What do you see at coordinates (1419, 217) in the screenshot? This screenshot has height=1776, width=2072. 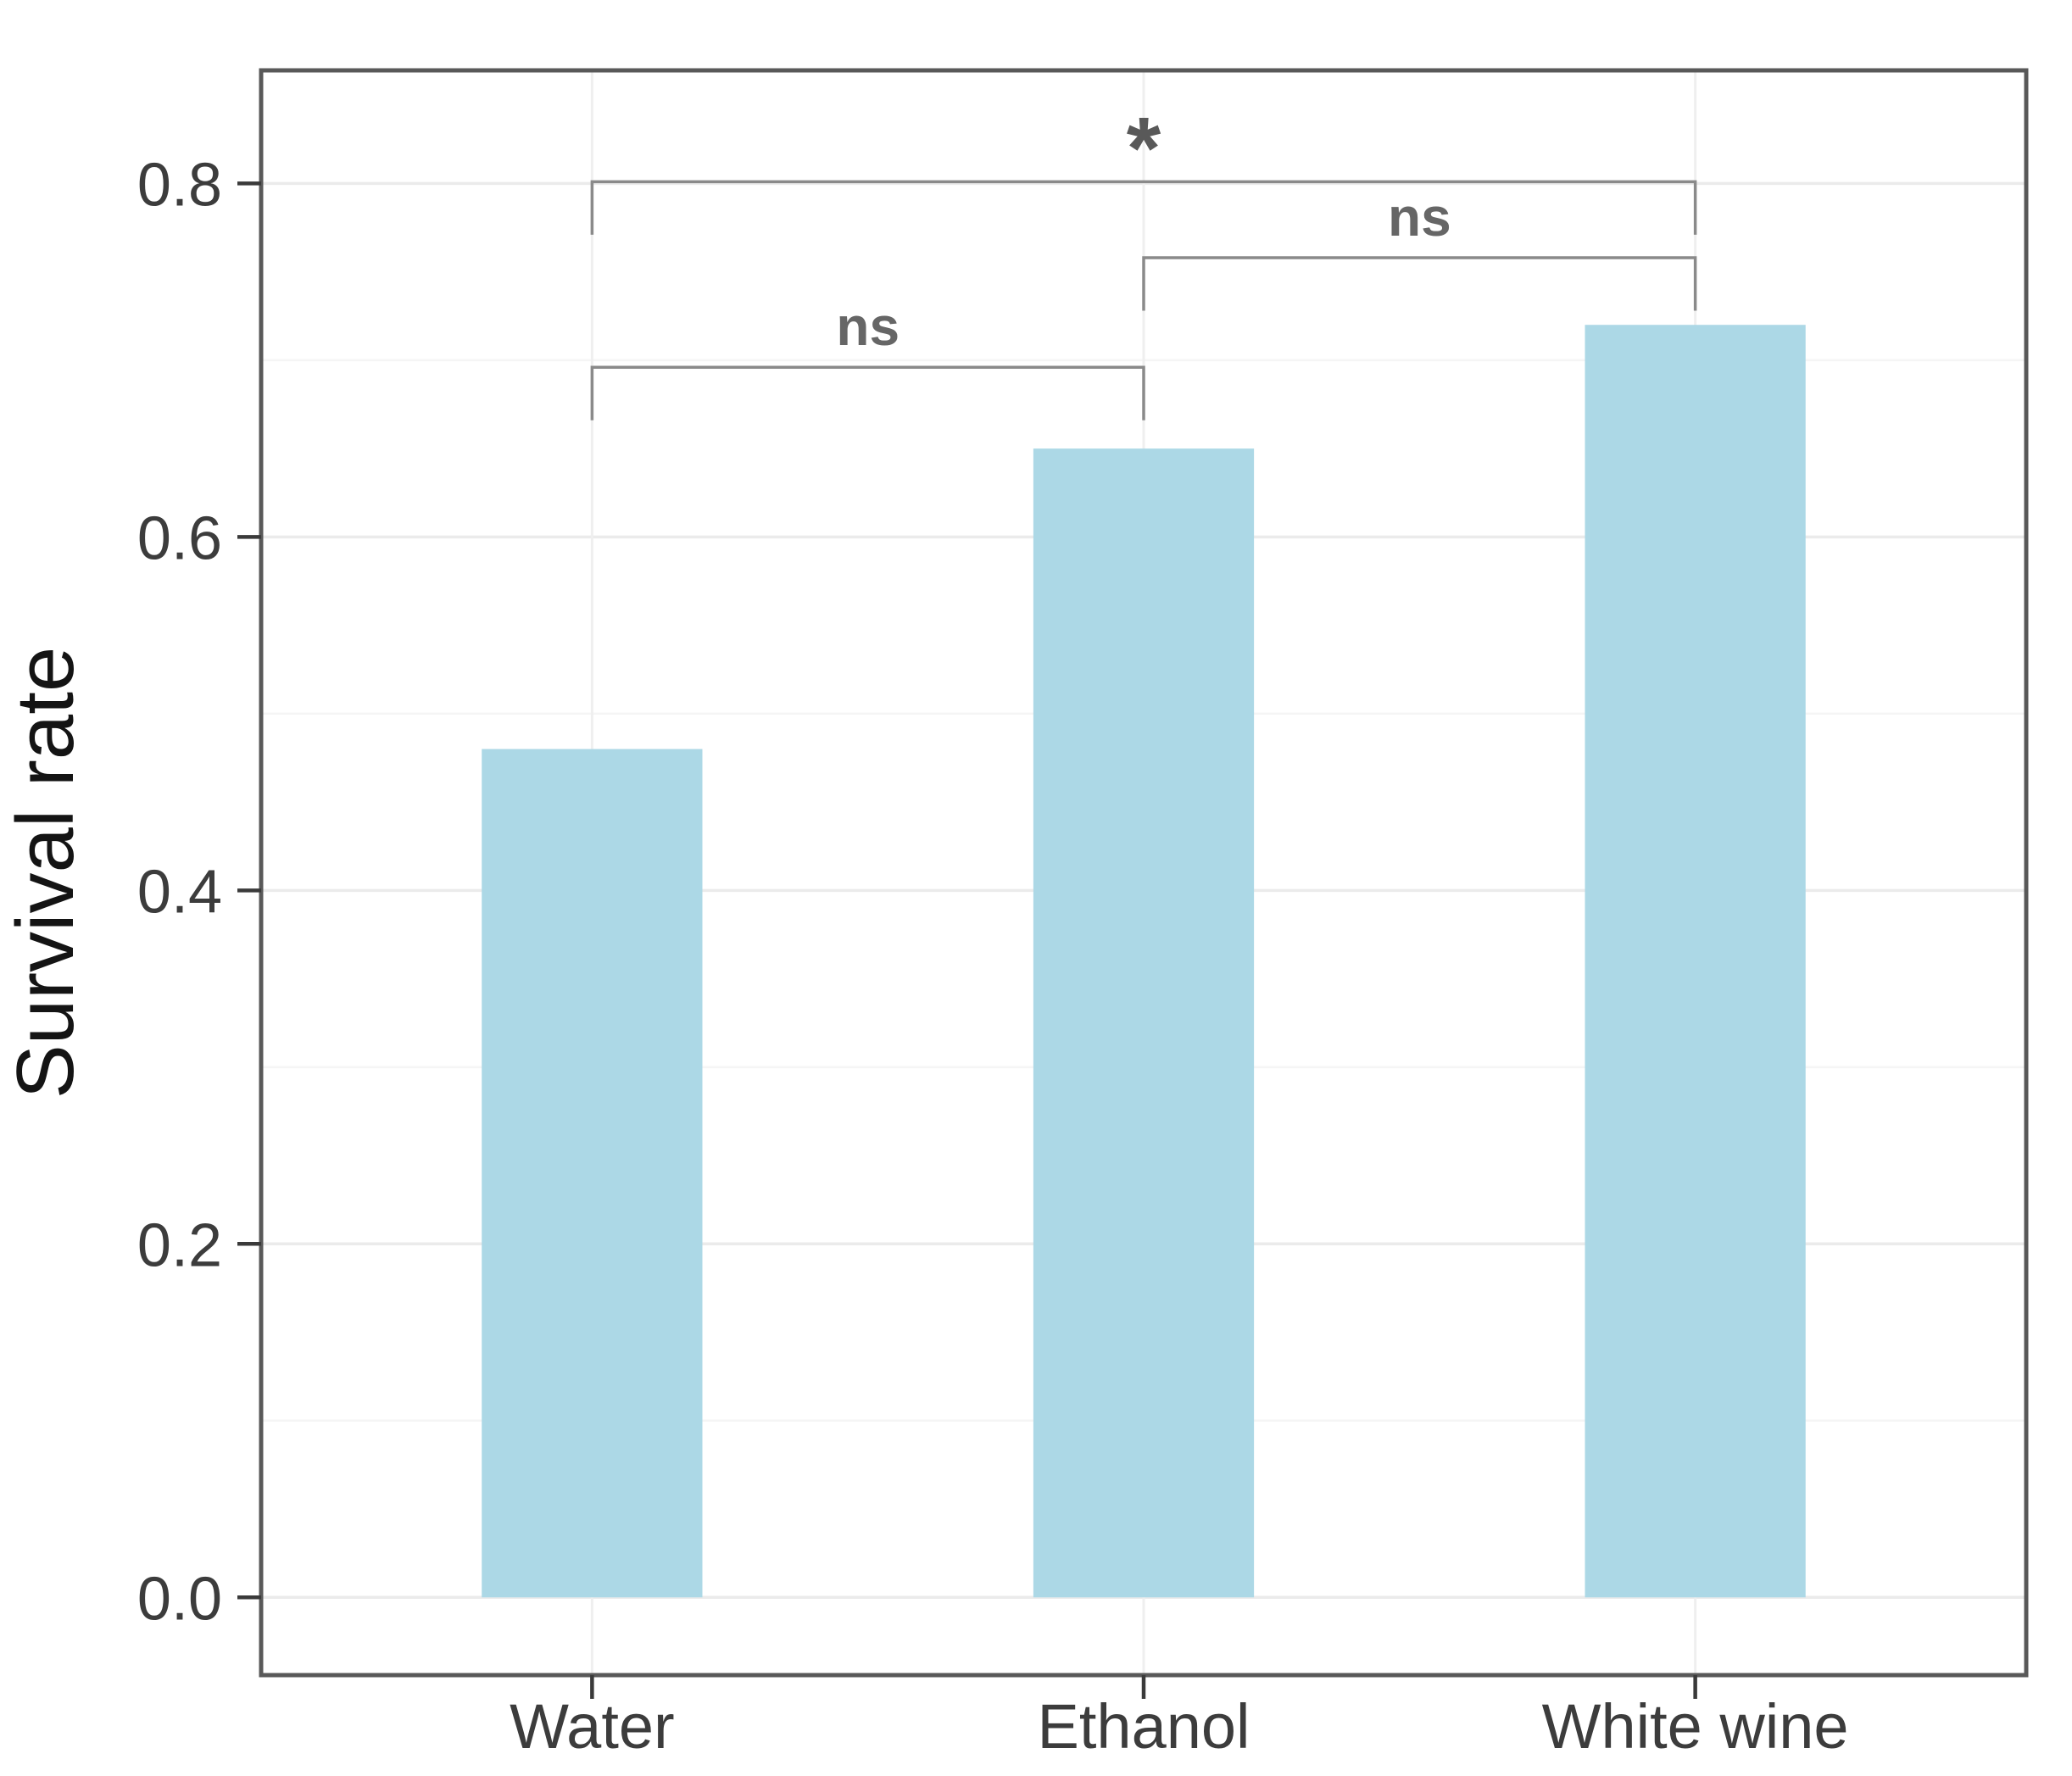 I see `significance-label-ethanol-white-wine: ns` at bounding box center [1419, 217].